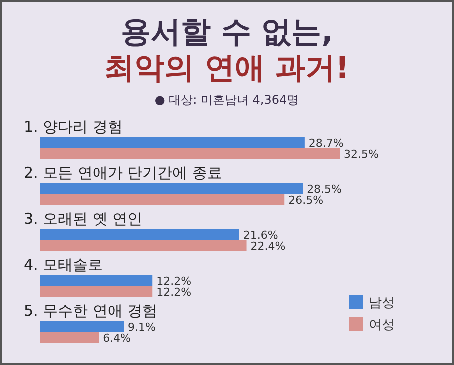 Image resolution: width=454 pixels, height=365 pixels. What do you see at coordinates (326, 143) in the screenshot?
I see `data-label: 28.7%` at bounding box center [326, 143].